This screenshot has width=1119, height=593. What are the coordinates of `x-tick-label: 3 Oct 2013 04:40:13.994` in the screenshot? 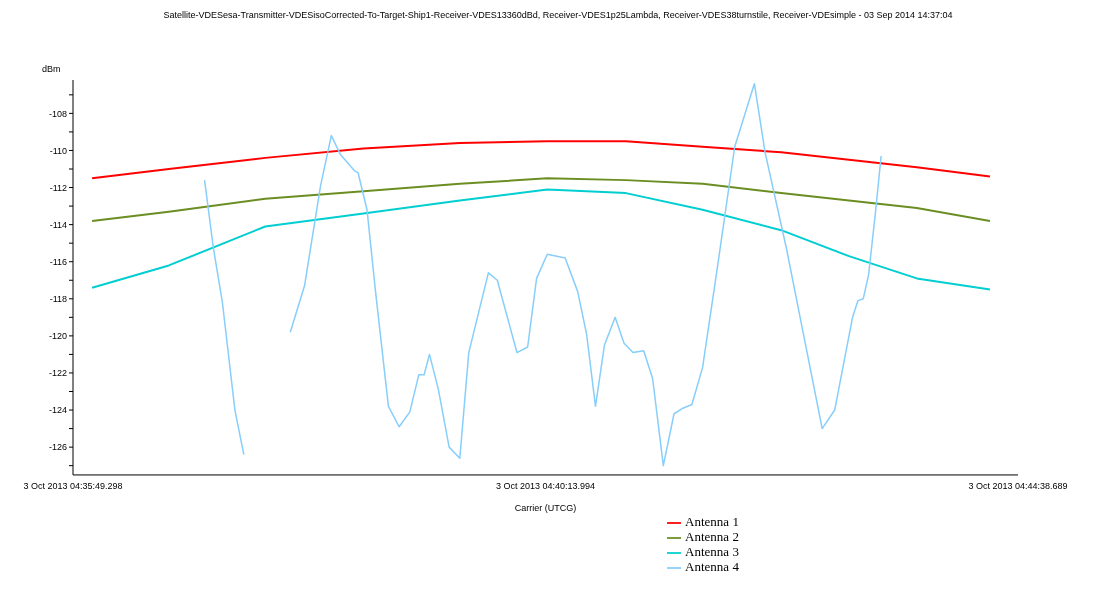 It's located at (545, 486).